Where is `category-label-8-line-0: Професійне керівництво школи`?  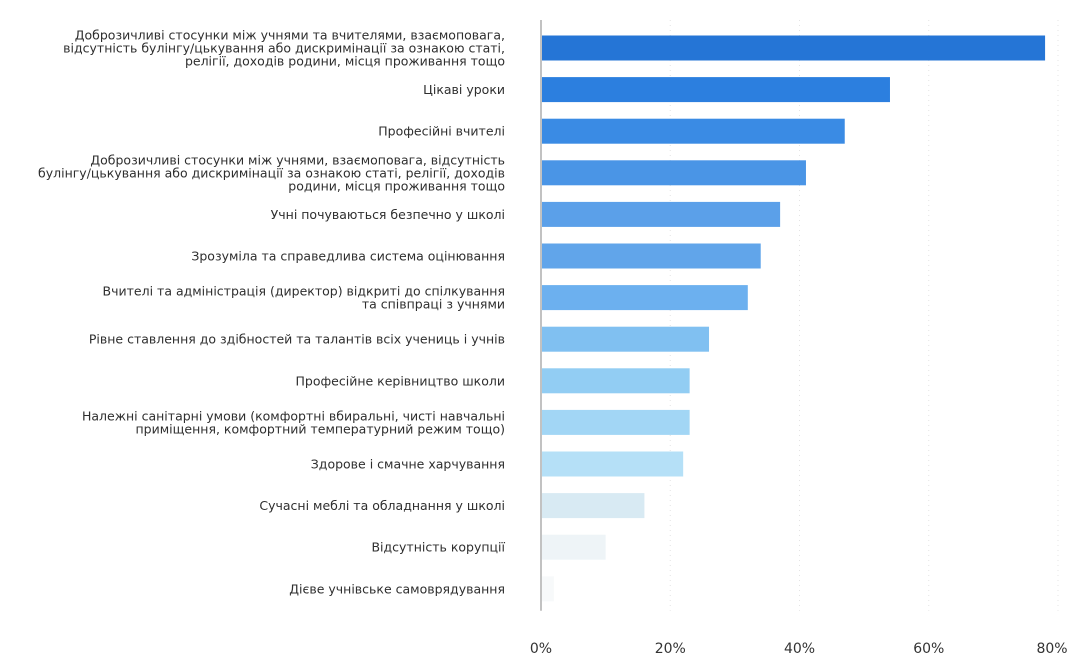 category-label-8-line-0: Професійне керівництво школи is located at coordinates (400, 380).